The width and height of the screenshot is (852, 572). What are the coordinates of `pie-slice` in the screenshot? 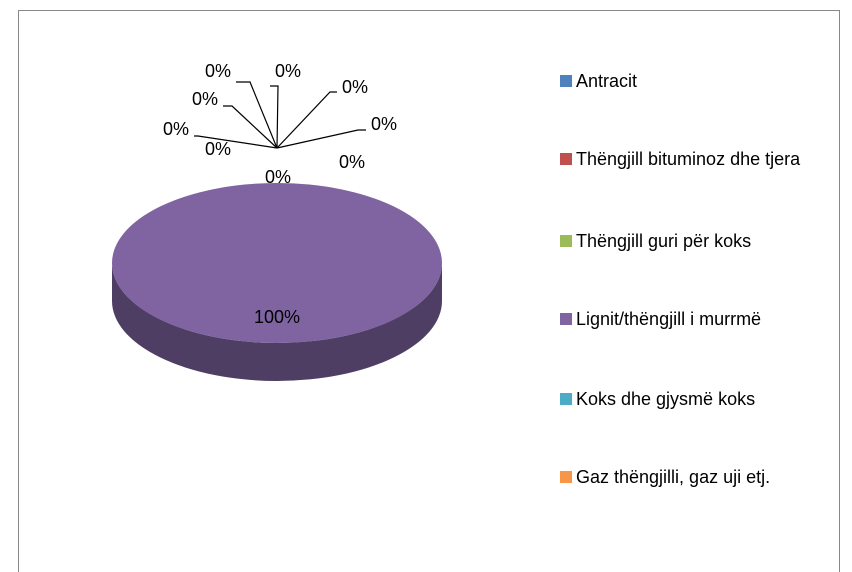 It's located at (277, 282).